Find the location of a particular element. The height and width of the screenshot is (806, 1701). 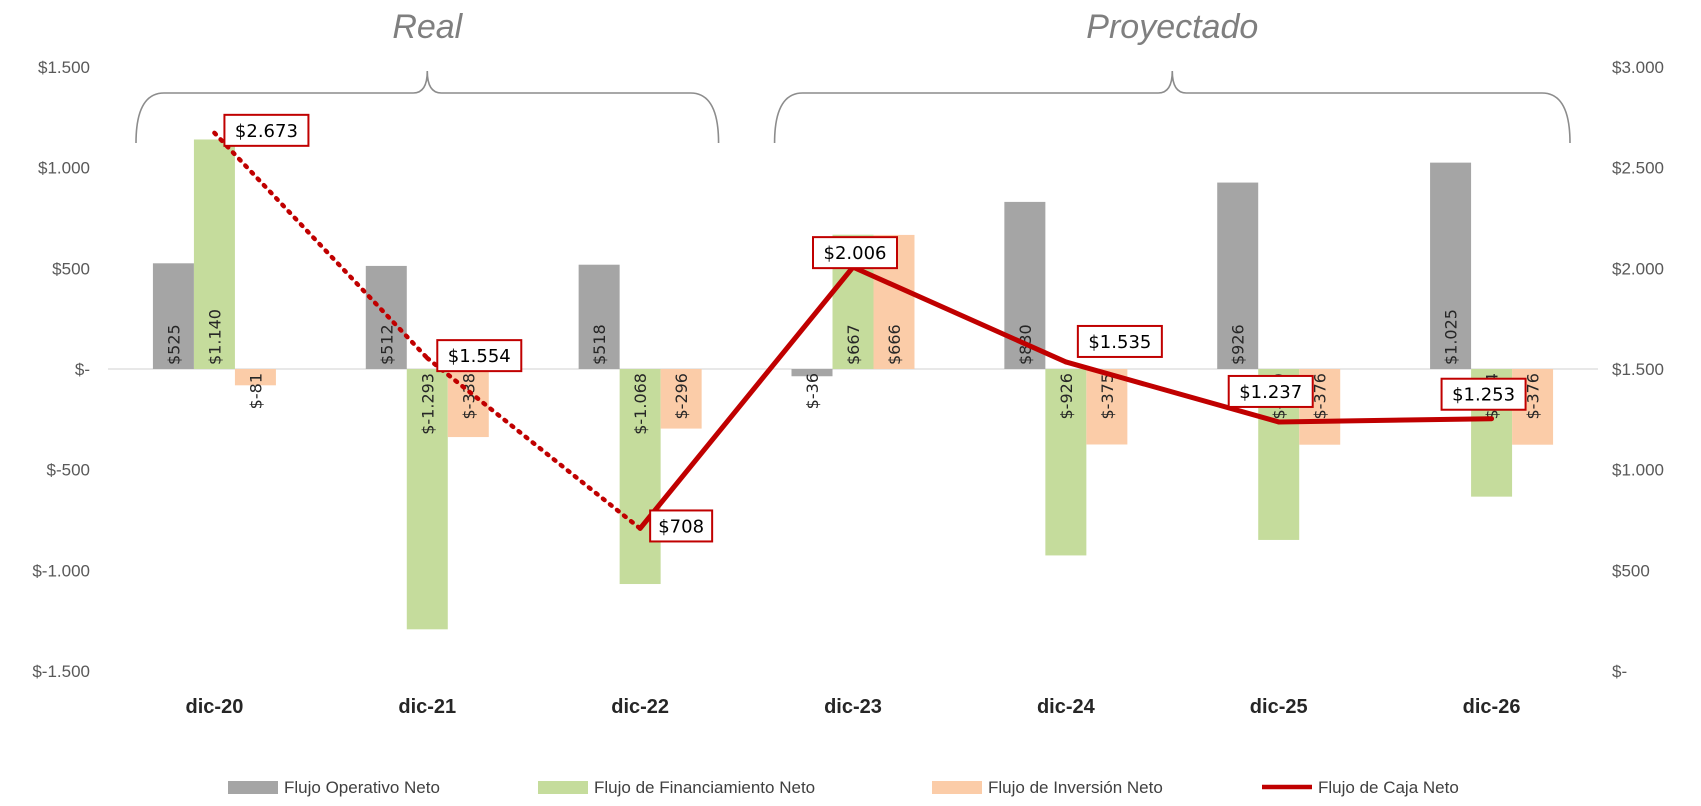

legend-label: Flujo Operativo Neto is located at coordinates (362, 787).